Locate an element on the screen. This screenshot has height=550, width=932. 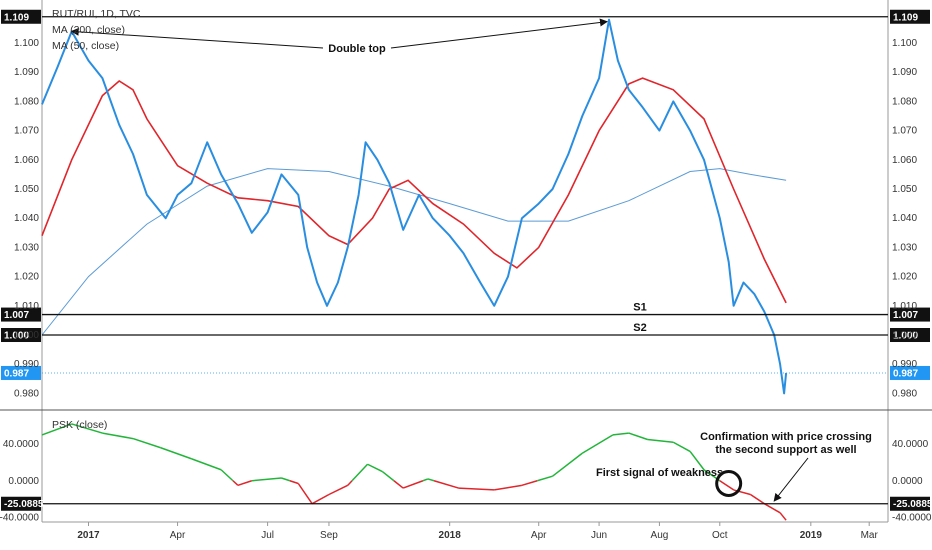
ind-y-tick-right-1: 0.0000 is located at coordinates (907, 481).